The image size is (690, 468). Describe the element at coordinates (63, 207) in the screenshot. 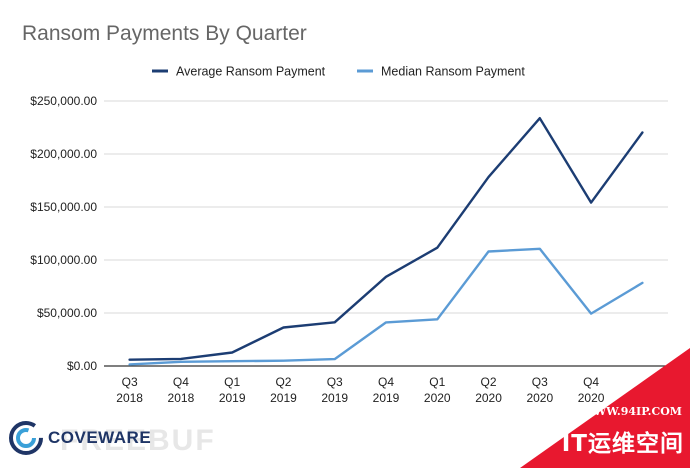

I see `y-tick-label: $150,000.00` at that location.